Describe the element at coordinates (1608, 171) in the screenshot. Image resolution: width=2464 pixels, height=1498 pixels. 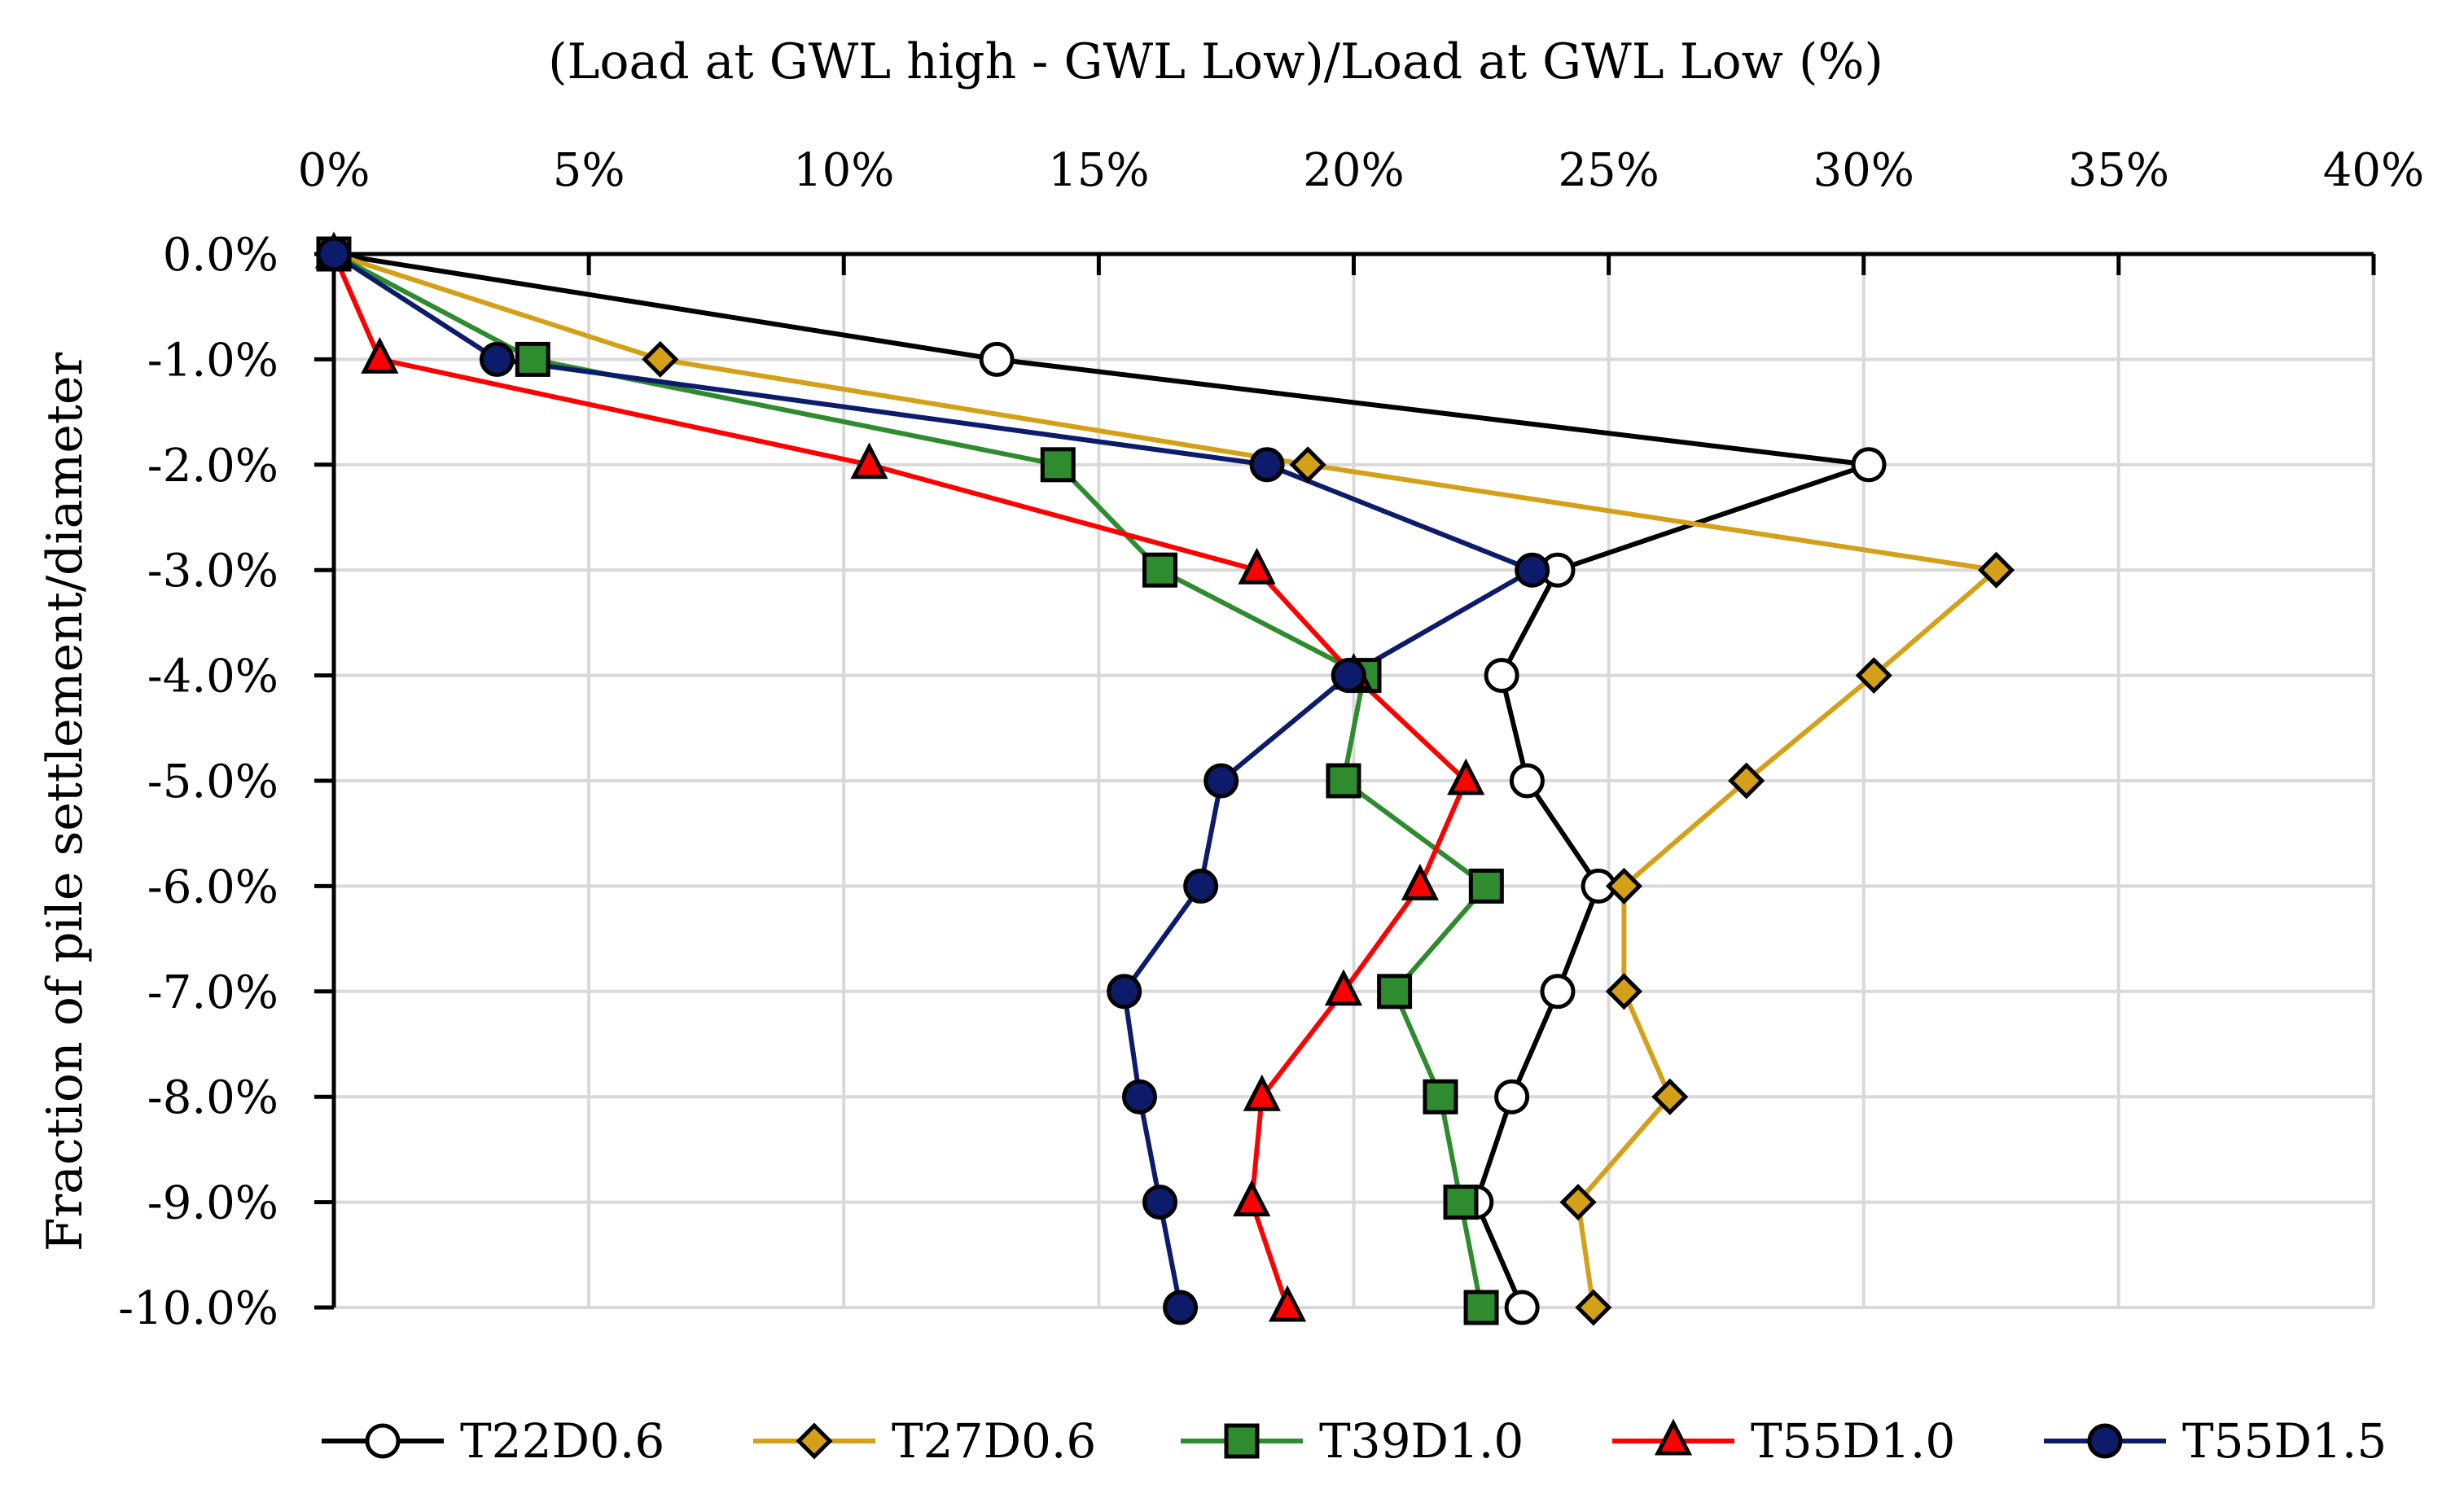
I see `x-tick-label: 25%` at that location.